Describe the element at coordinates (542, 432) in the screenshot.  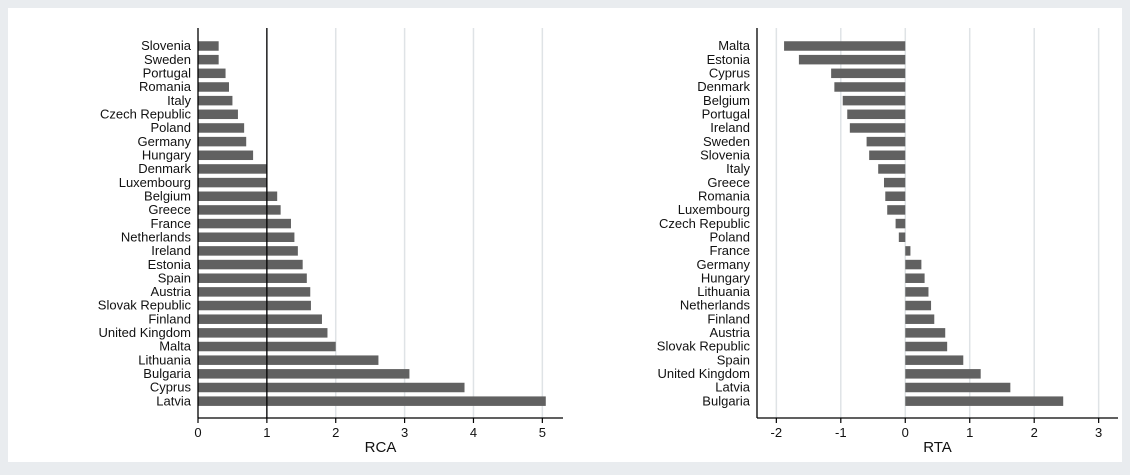
I see `rca-tick-label: 5` at that location.